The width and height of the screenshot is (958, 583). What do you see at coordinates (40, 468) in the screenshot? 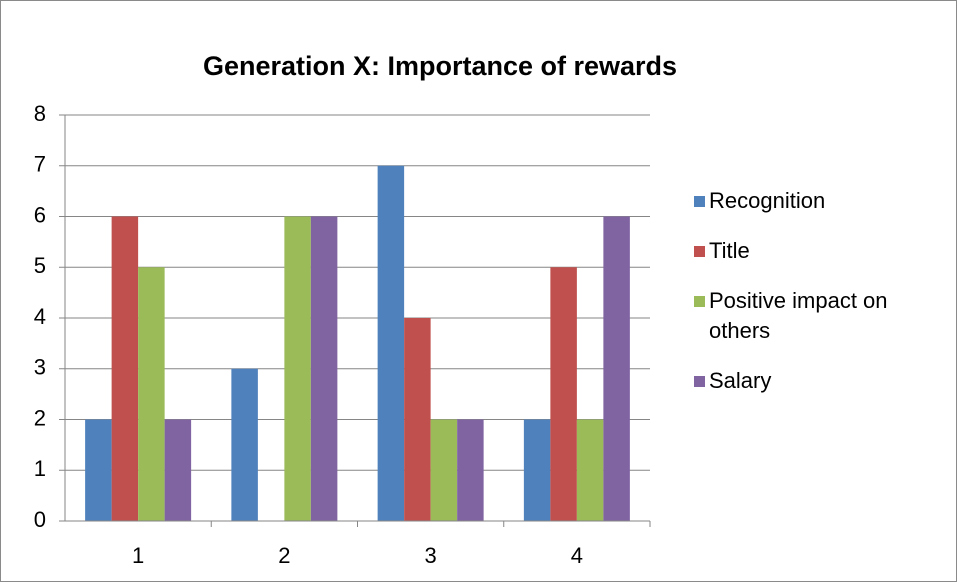
I see `y-tick-label: 1` at bounding box center [40, 468].